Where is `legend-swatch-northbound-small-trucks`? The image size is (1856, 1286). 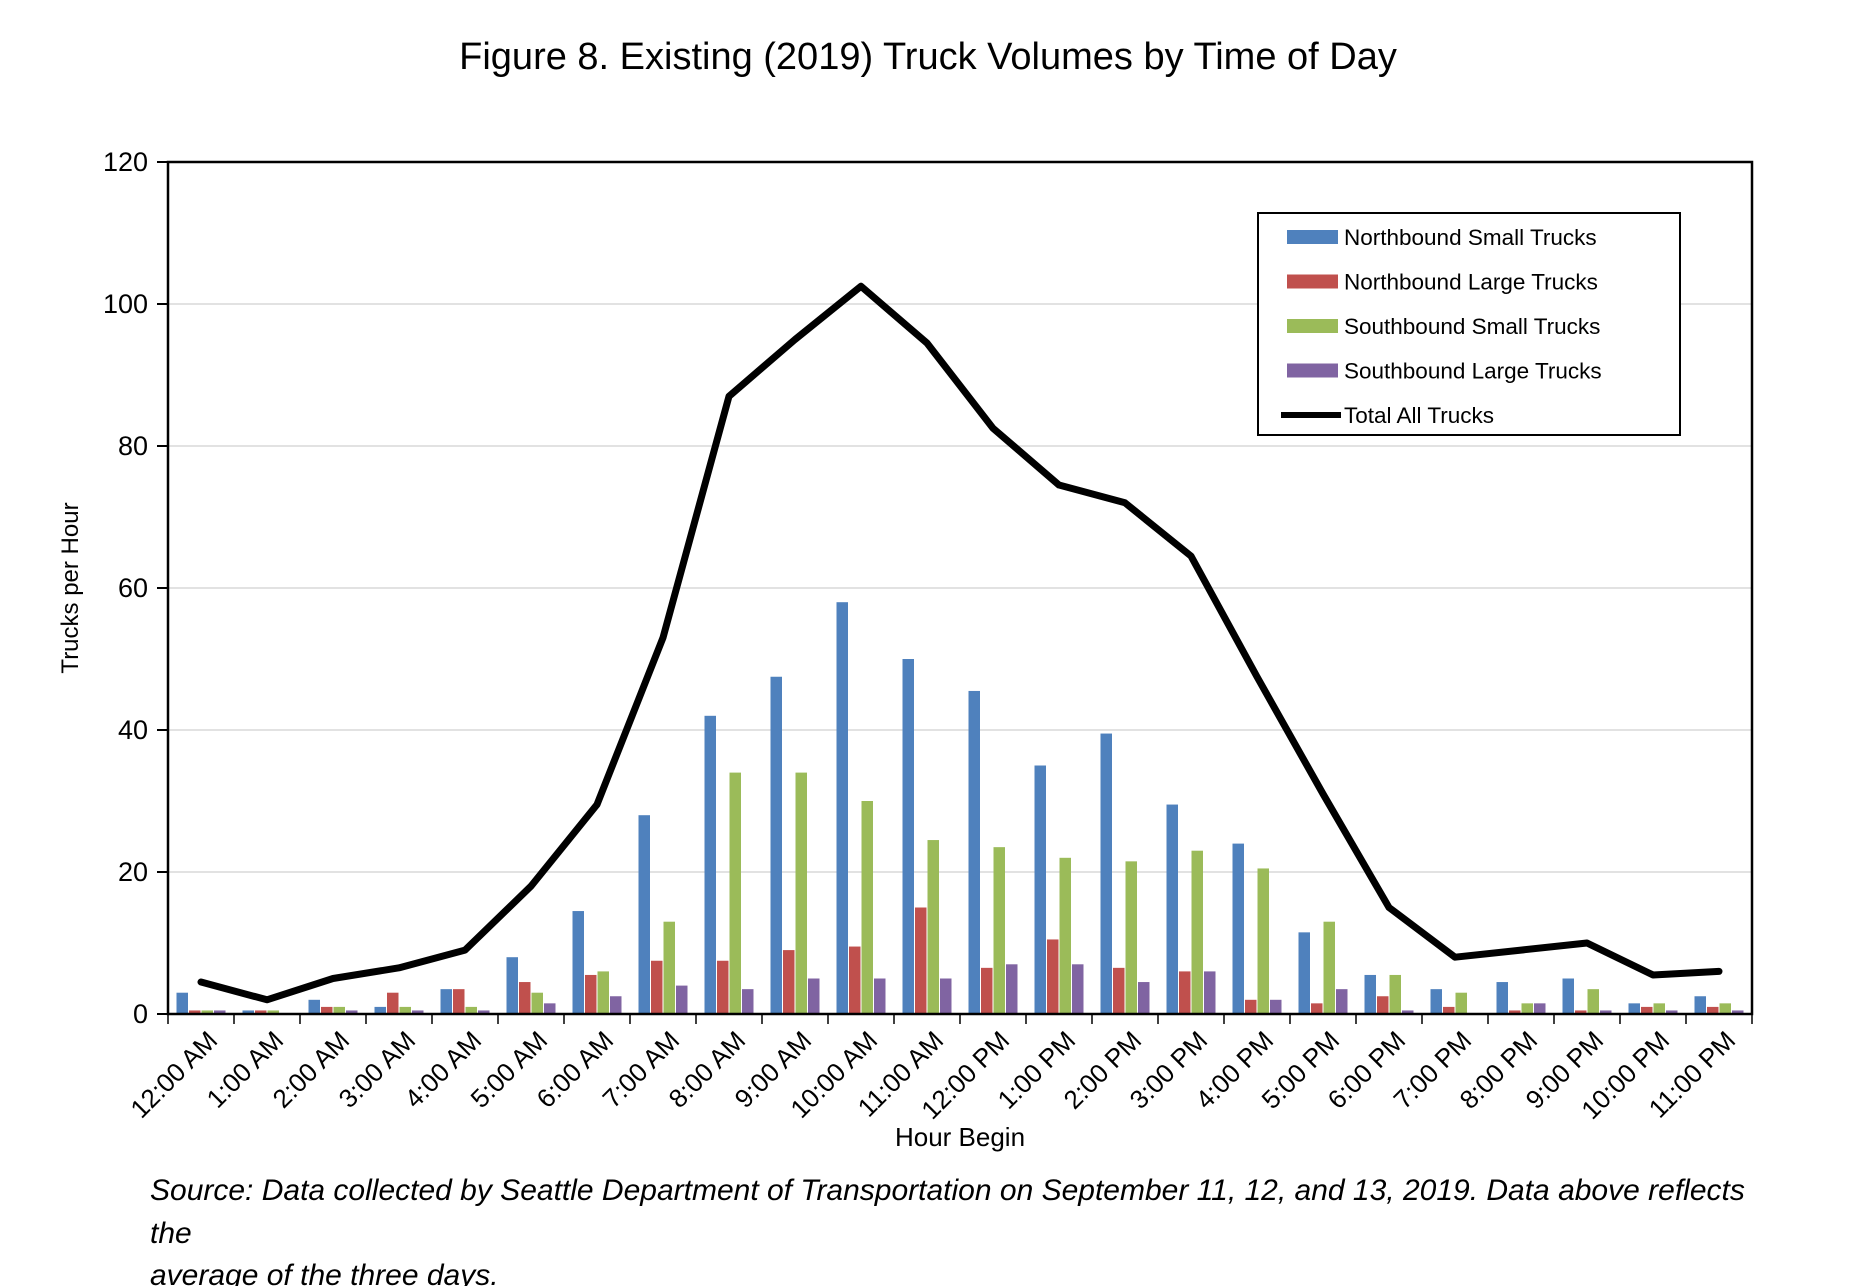
legend-swatch-northbound-small-trucks is located at coordinates (1312, 237).